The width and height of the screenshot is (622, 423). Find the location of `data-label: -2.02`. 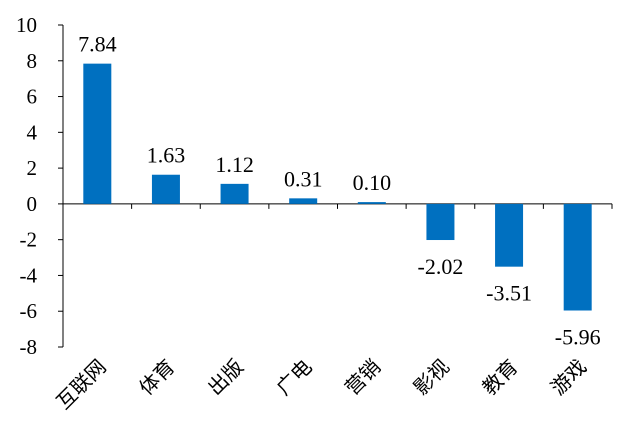

data-label: -2.02 is located at coordinates (441, 266).